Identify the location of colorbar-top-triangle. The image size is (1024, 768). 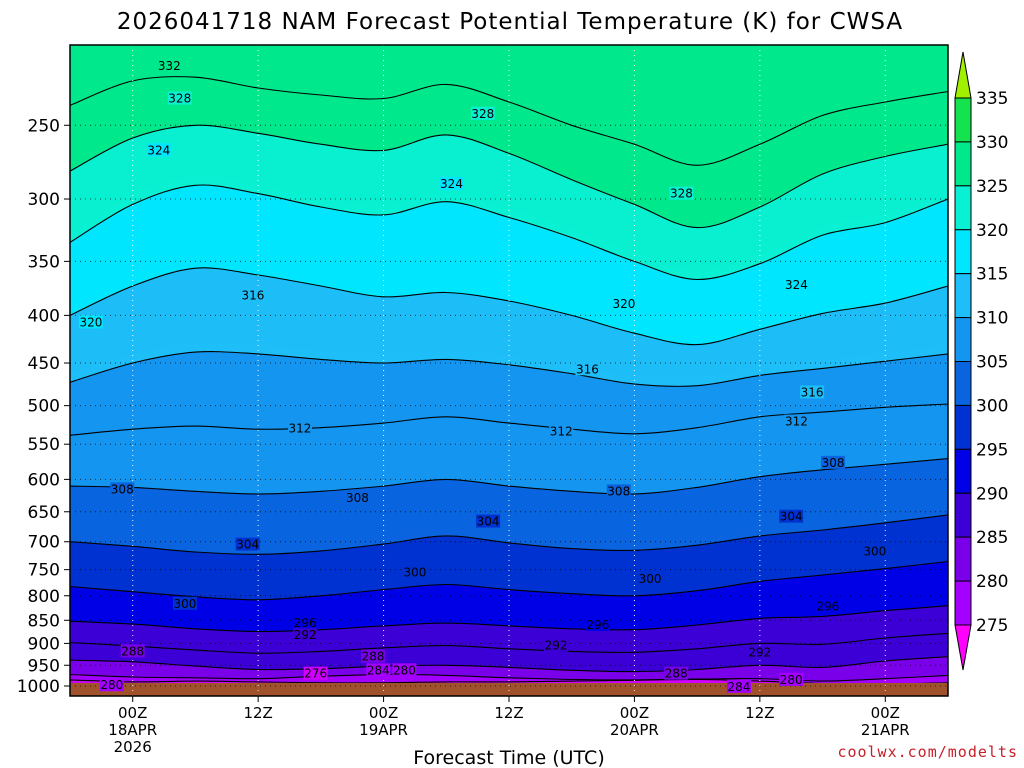
(963, 75).